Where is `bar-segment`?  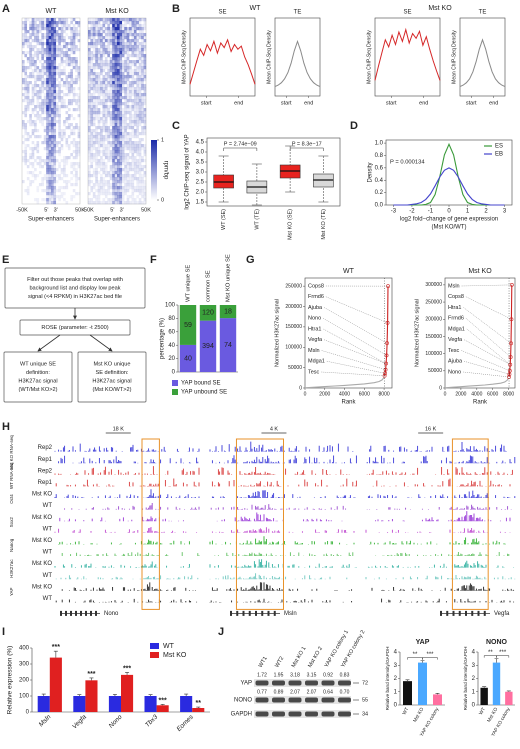
bar-segment is located at coordinates (228, 345).